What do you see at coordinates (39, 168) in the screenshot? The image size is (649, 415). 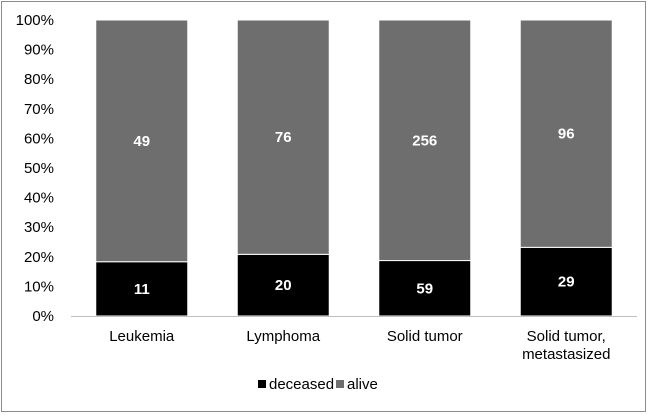 I see `y-tick-label: 50%` at bounding box center [39, 168].